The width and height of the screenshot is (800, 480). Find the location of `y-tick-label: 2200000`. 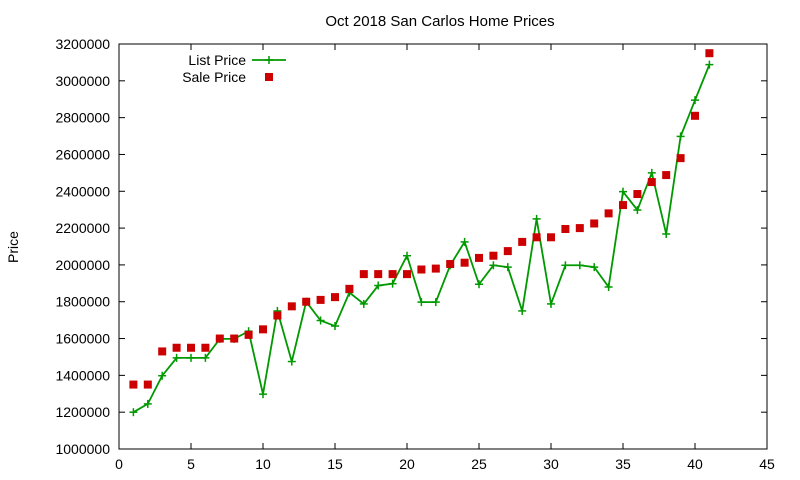

y-tick-label: 2200000 is located at coordinates (82, 228).